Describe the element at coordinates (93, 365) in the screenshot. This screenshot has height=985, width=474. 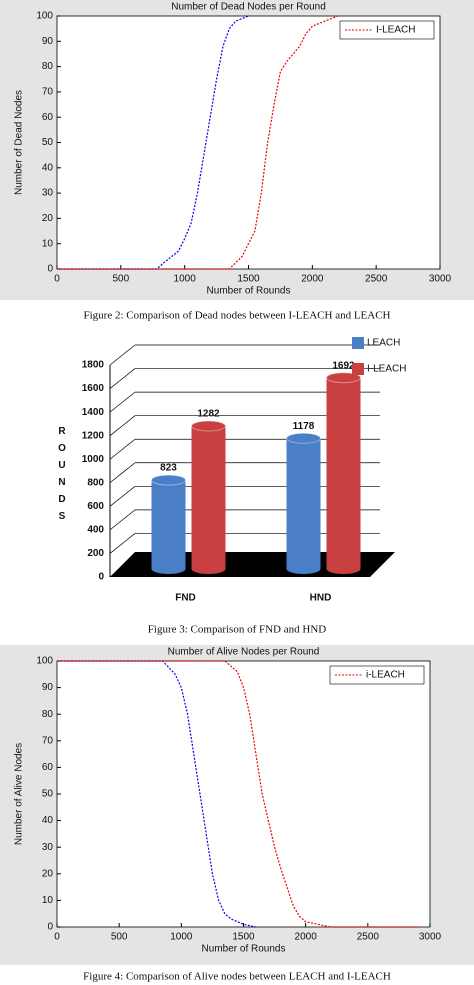
I see `y-tick-label: 1800` at that location.